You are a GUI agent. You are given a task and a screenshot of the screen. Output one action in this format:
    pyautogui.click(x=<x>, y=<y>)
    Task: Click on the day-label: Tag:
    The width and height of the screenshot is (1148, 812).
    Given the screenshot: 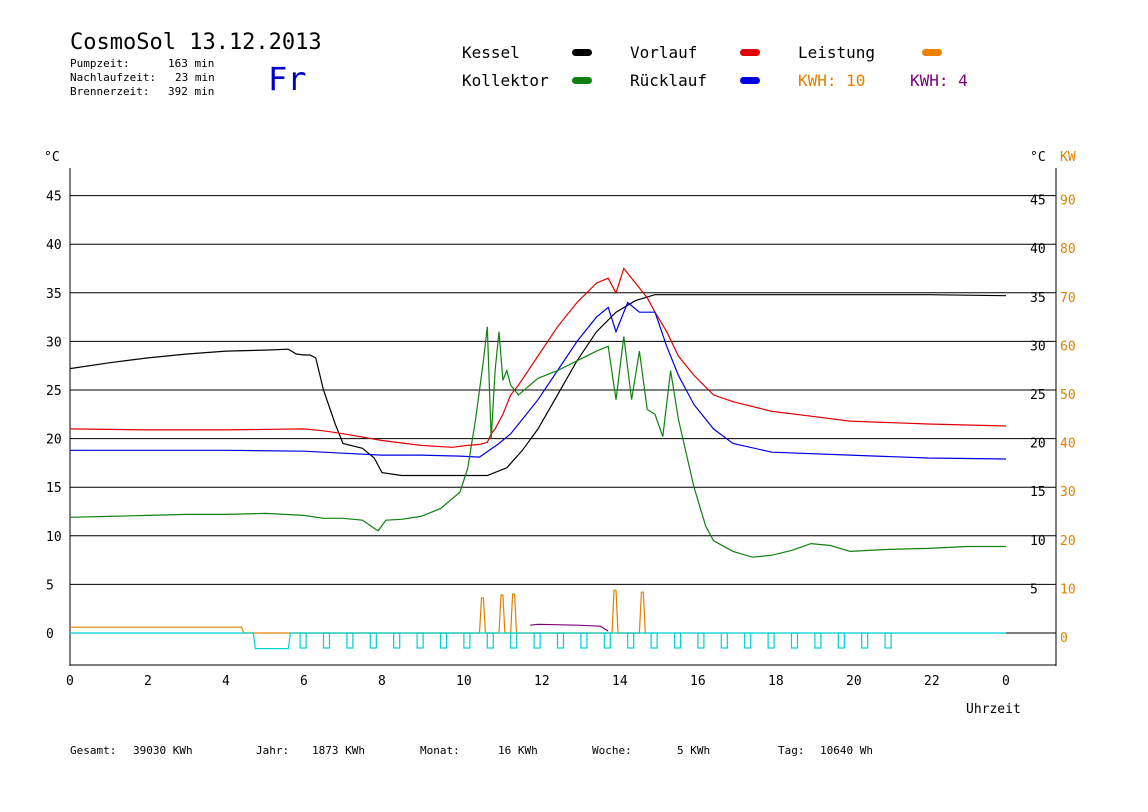 What is the action you would take?
    pyautogui.click(x=791, y=750)
    